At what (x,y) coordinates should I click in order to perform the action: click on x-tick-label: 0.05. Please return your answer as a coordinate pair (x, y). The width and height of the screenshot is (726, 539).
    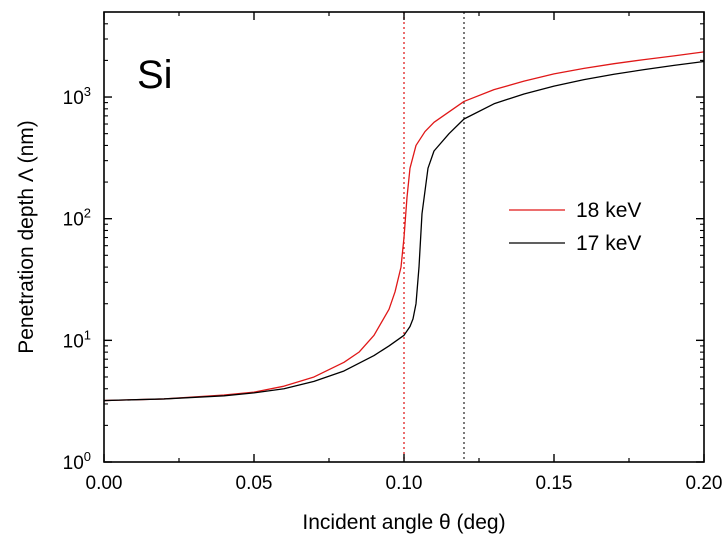
    Looking at the image, I should click on (254, 483).